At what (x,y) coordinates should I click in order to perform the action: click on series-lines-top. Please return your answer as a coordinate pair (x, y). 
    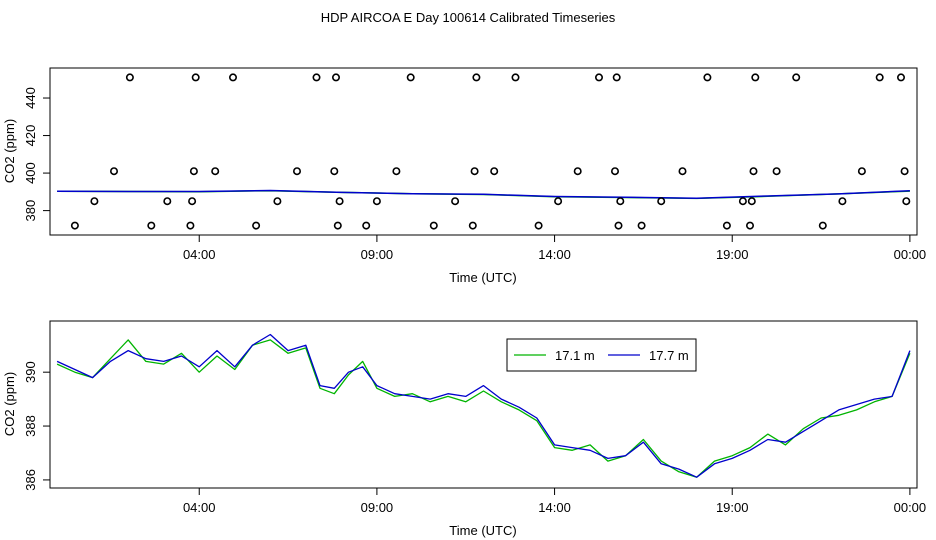
    Looking at the image, I should click on (483, 194).